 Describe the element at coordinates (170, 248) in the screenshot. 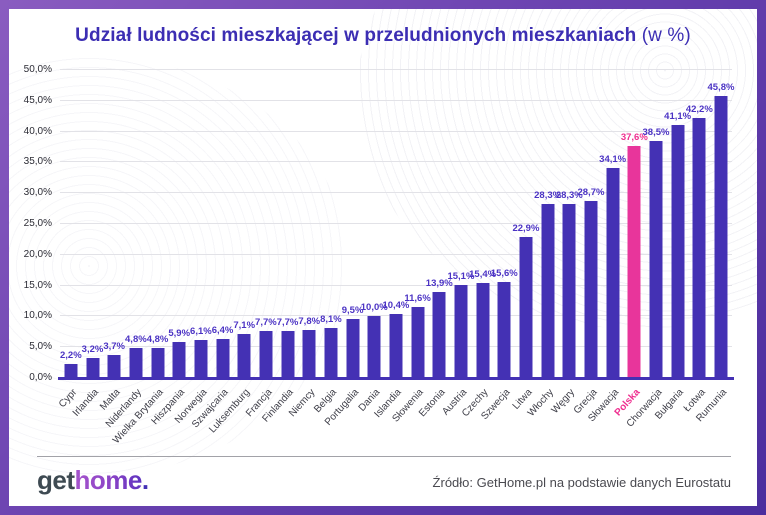

I see `bar-group: 5,9% Hiszpania` at that location.